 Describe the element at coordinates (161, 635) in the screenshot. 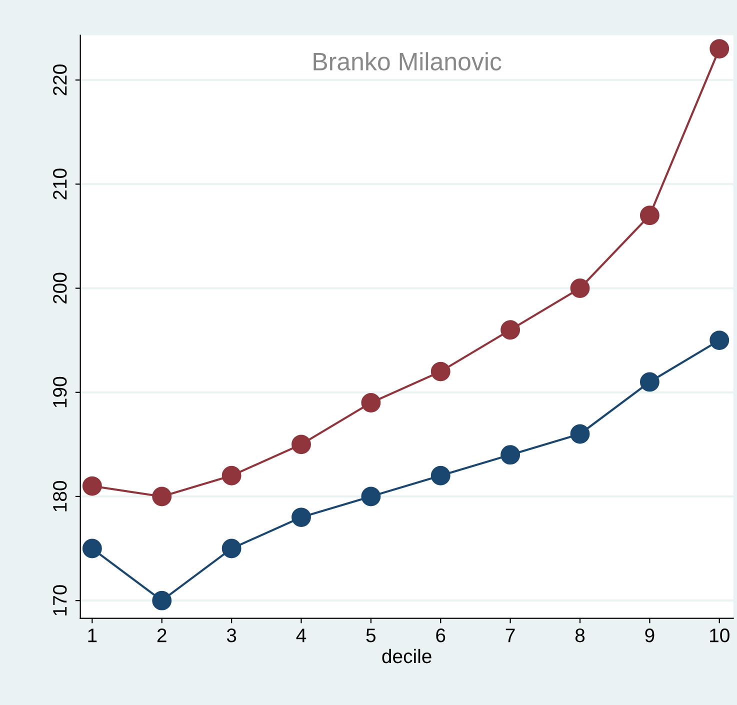

I see `x-tick-label: 2` at that location.